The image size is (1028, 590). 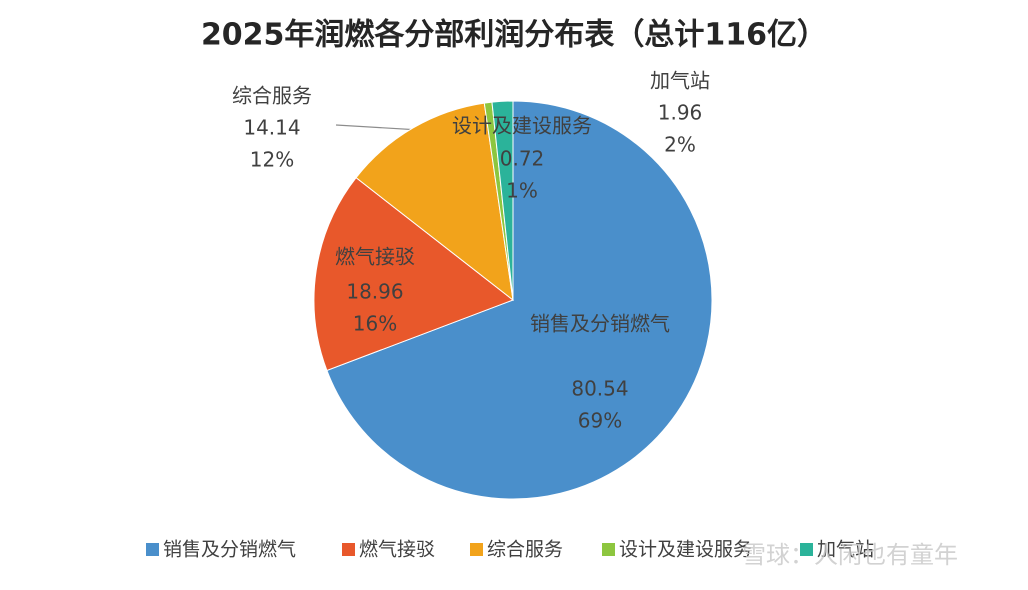 I want to click on watermark: 雪球：人闲也有童年, so click(x=850, y=555).